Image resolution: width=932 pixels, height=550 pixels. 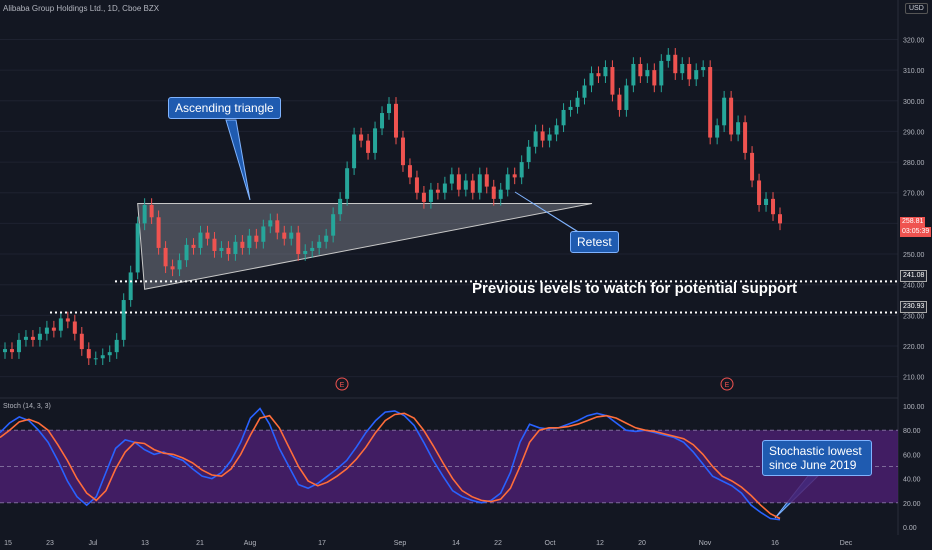 I want to click on time-tick-label: 21, so click(x=200, y=543).